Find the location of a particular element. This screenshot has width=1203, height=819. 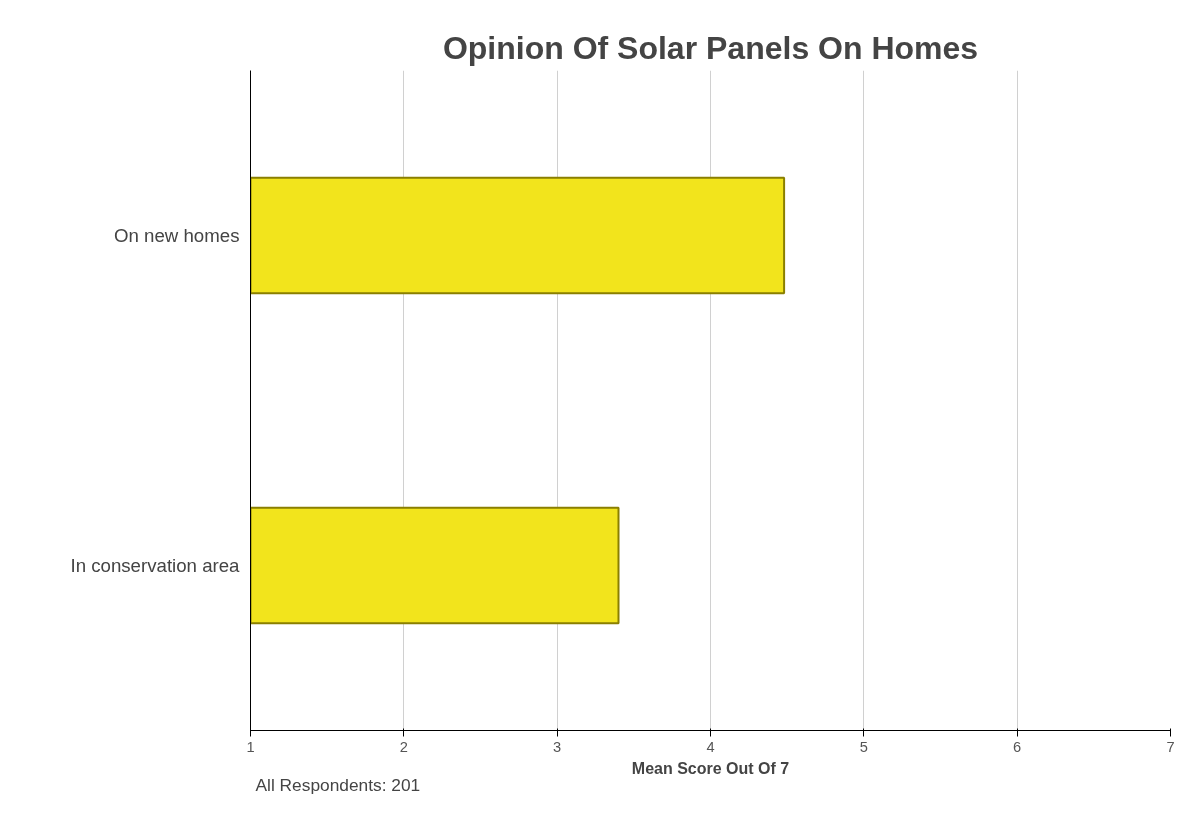

x-tick-label: 4 is located at coordinates (710, 746).